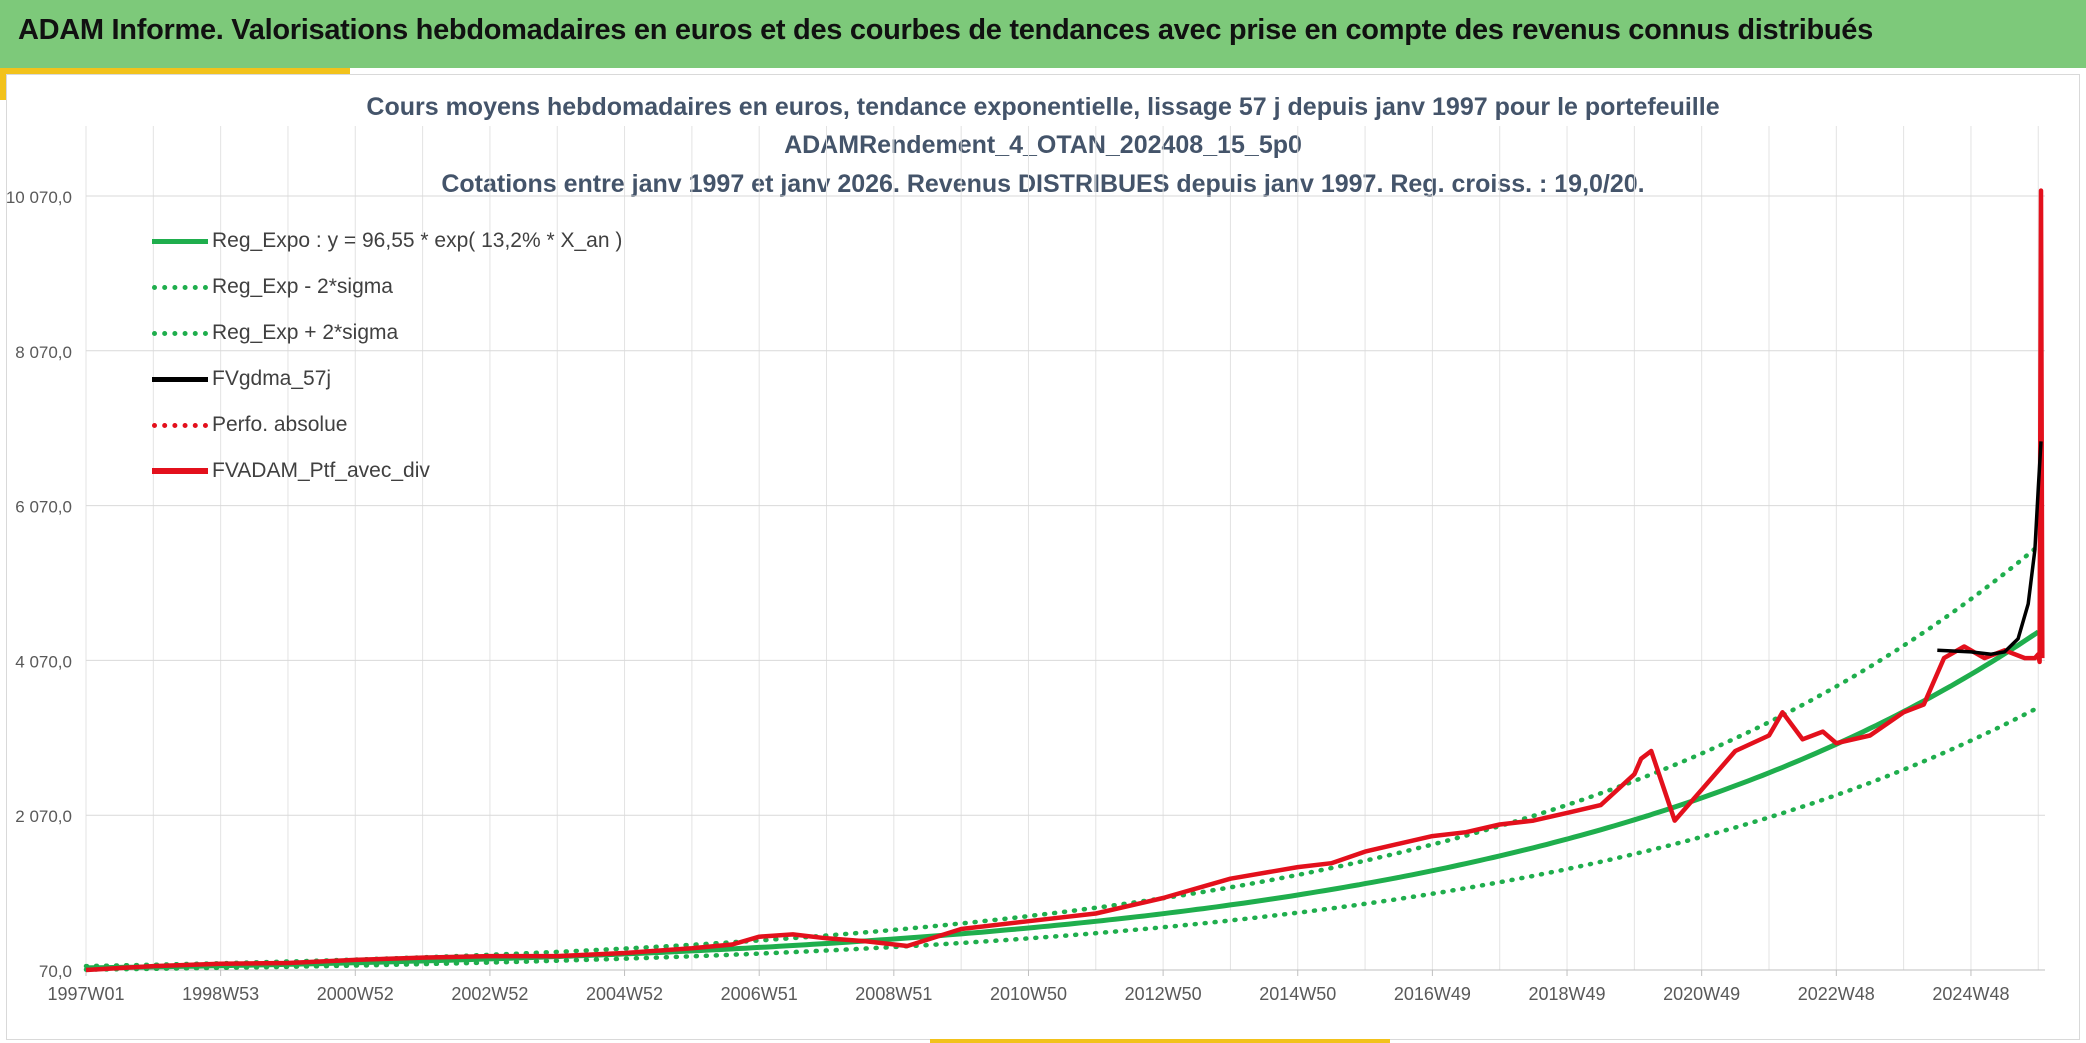 The image size is (2086, 1043). Describe the element at coordinates (272, 378) in the screenshot. I see `legend-label-gdma: FVgdma_57j` at that location.